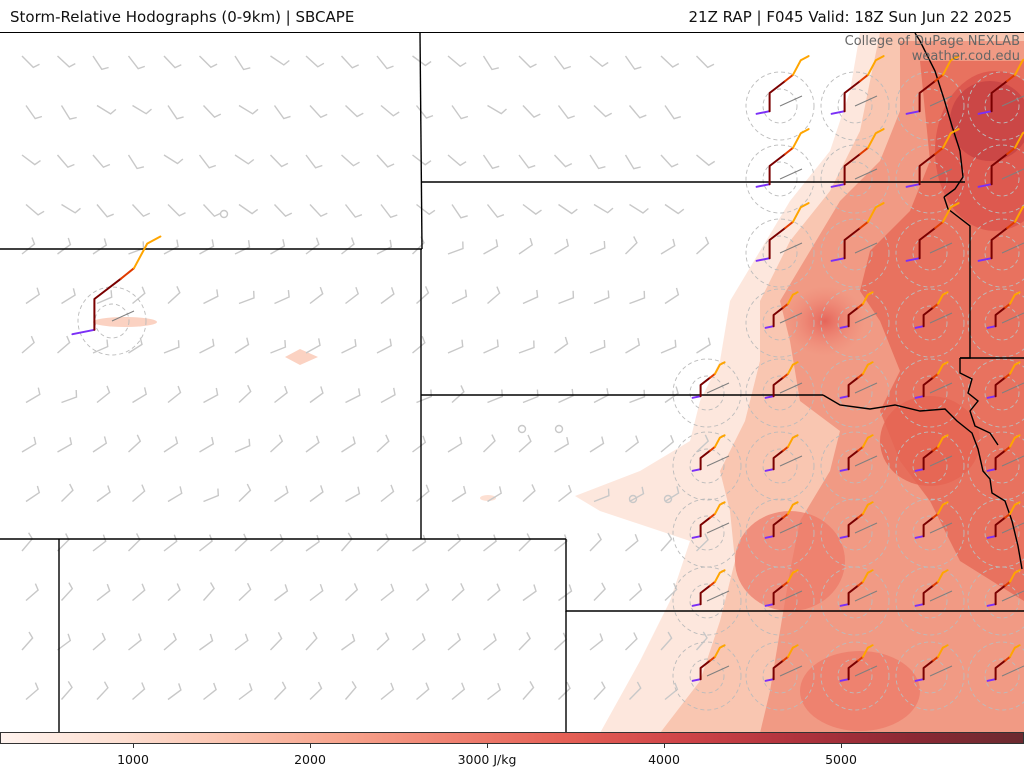 The width and height of the screenshot is (1024, 768). What do you see at coordinates (922, 482) in the screenshot?
I see `nebraska-missouri-river` at bounding box center [922, 482].